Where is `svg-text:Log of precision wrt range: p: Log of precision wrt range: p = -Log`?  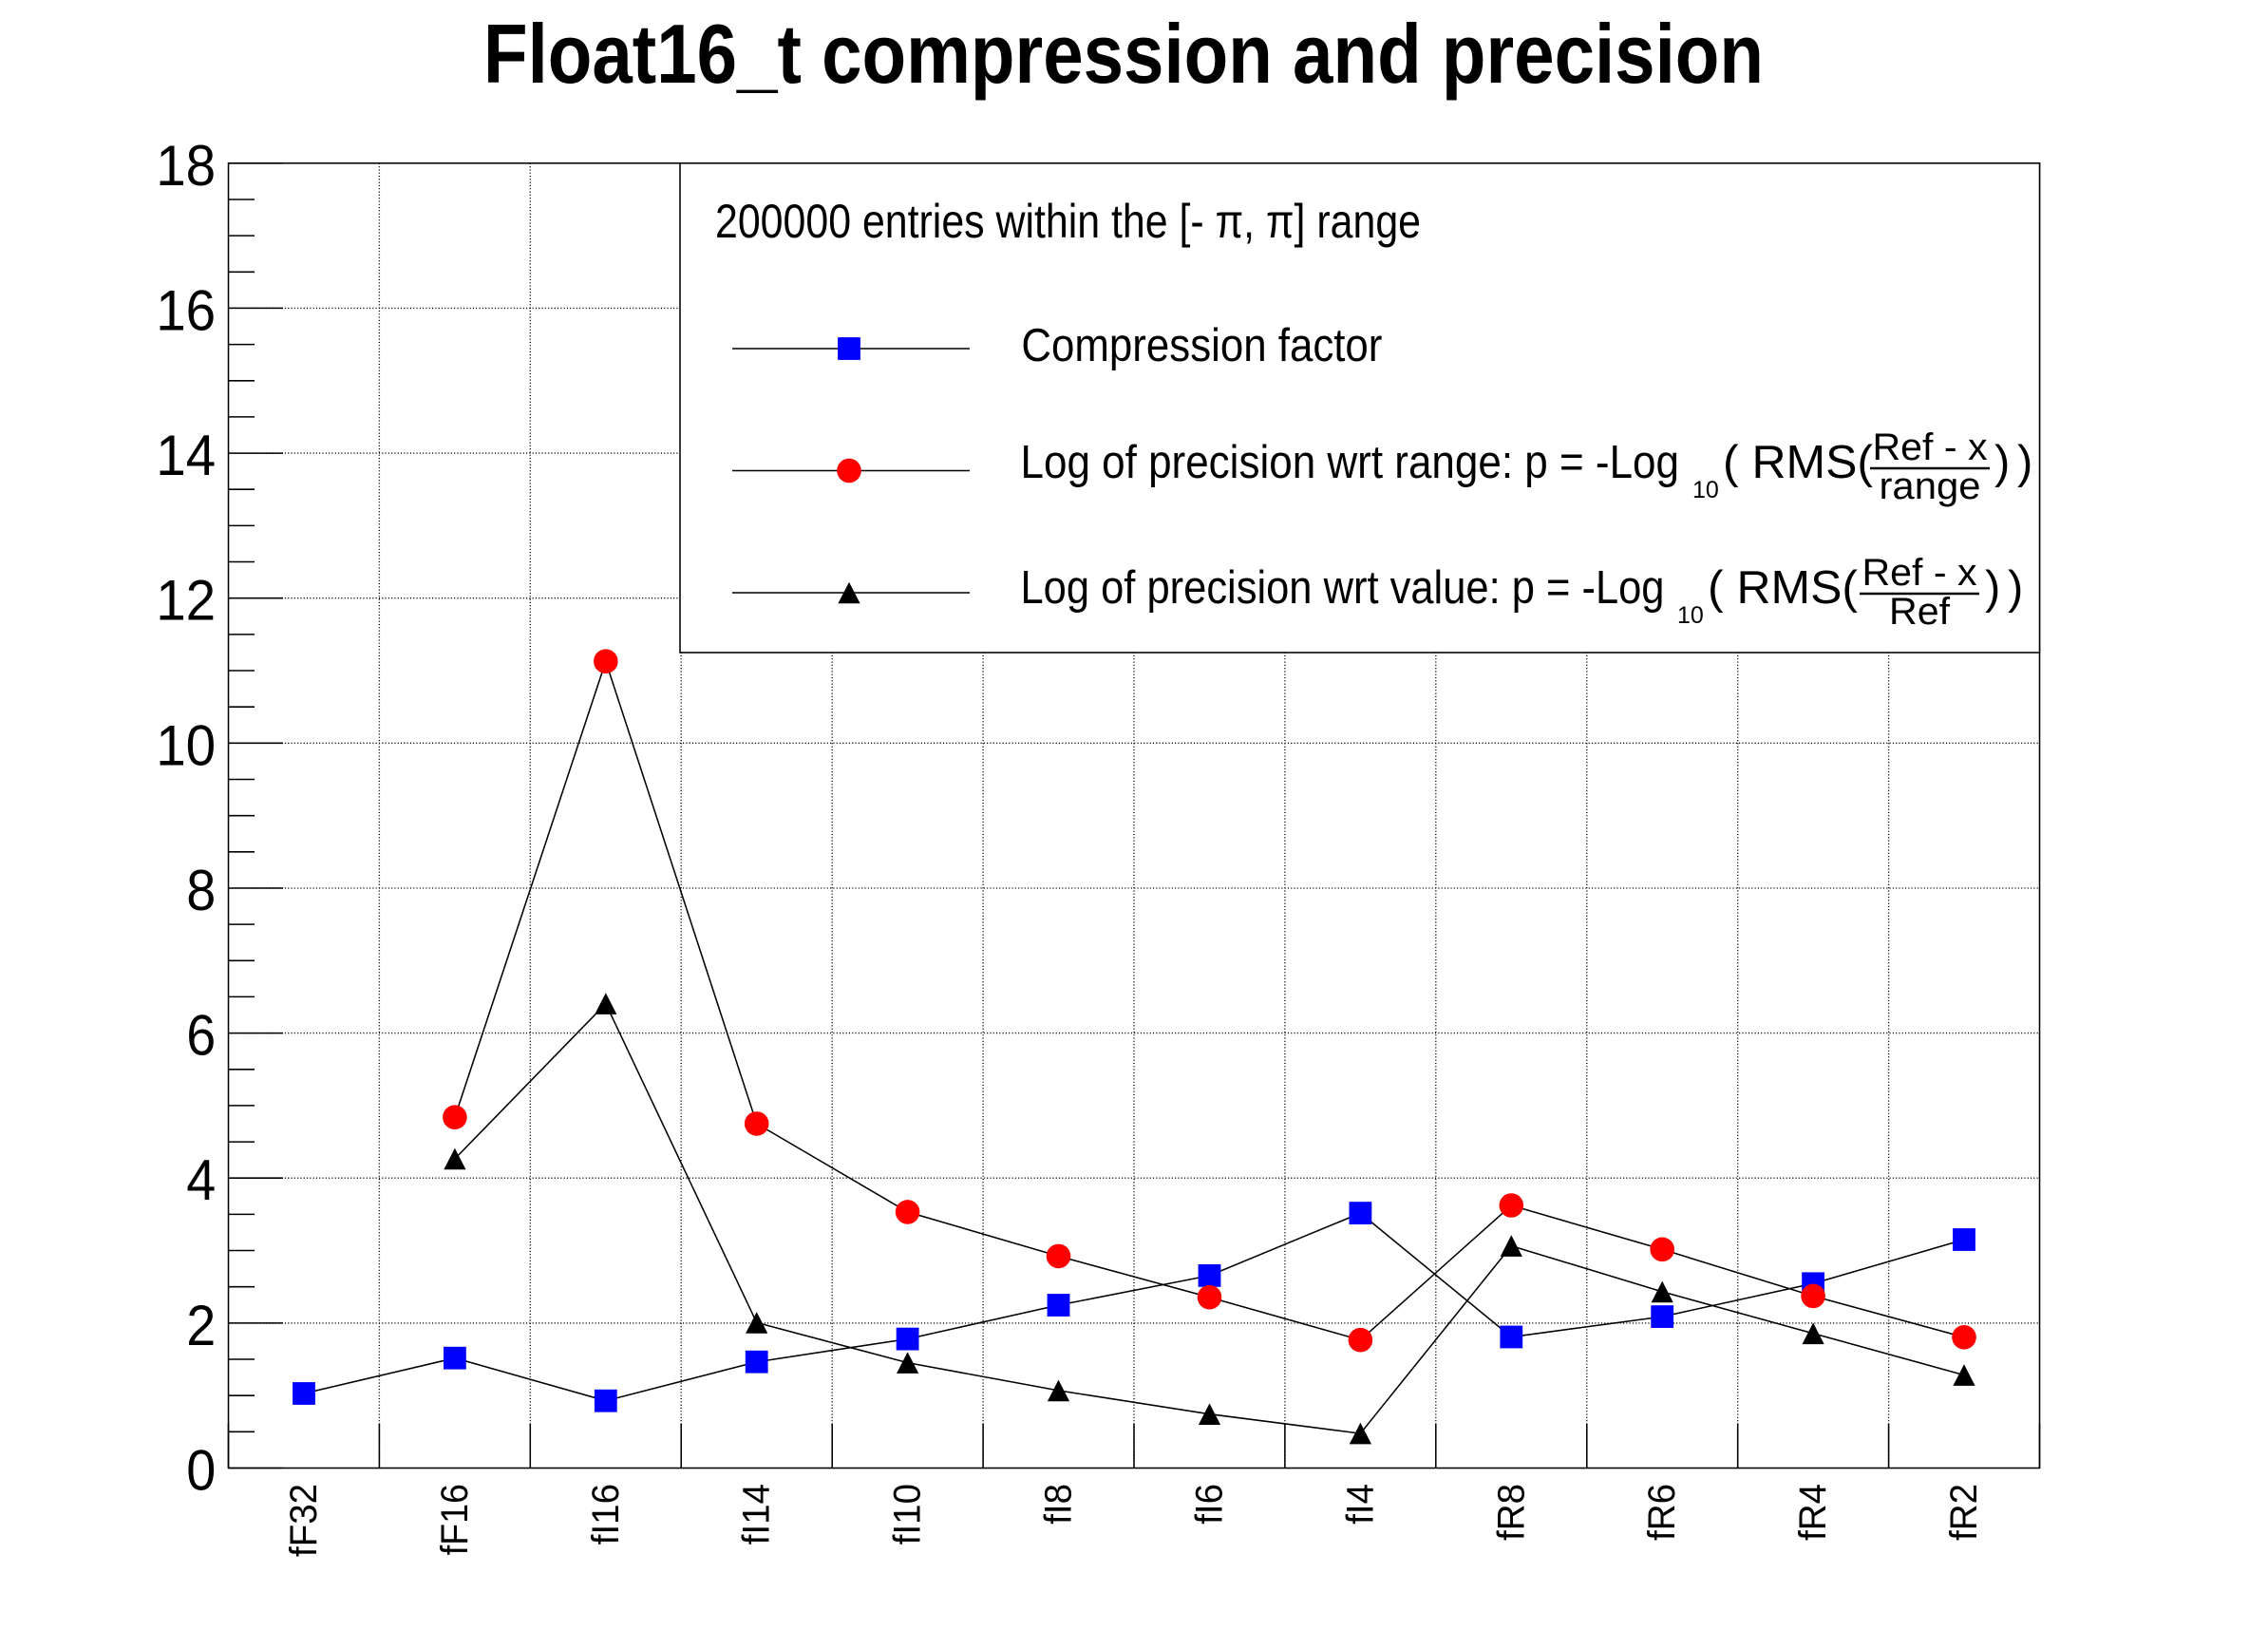
svg-text:Log of precision wrt range: p: Log of precision wrt range: p = -Log is located at coordinates (1351, 462).